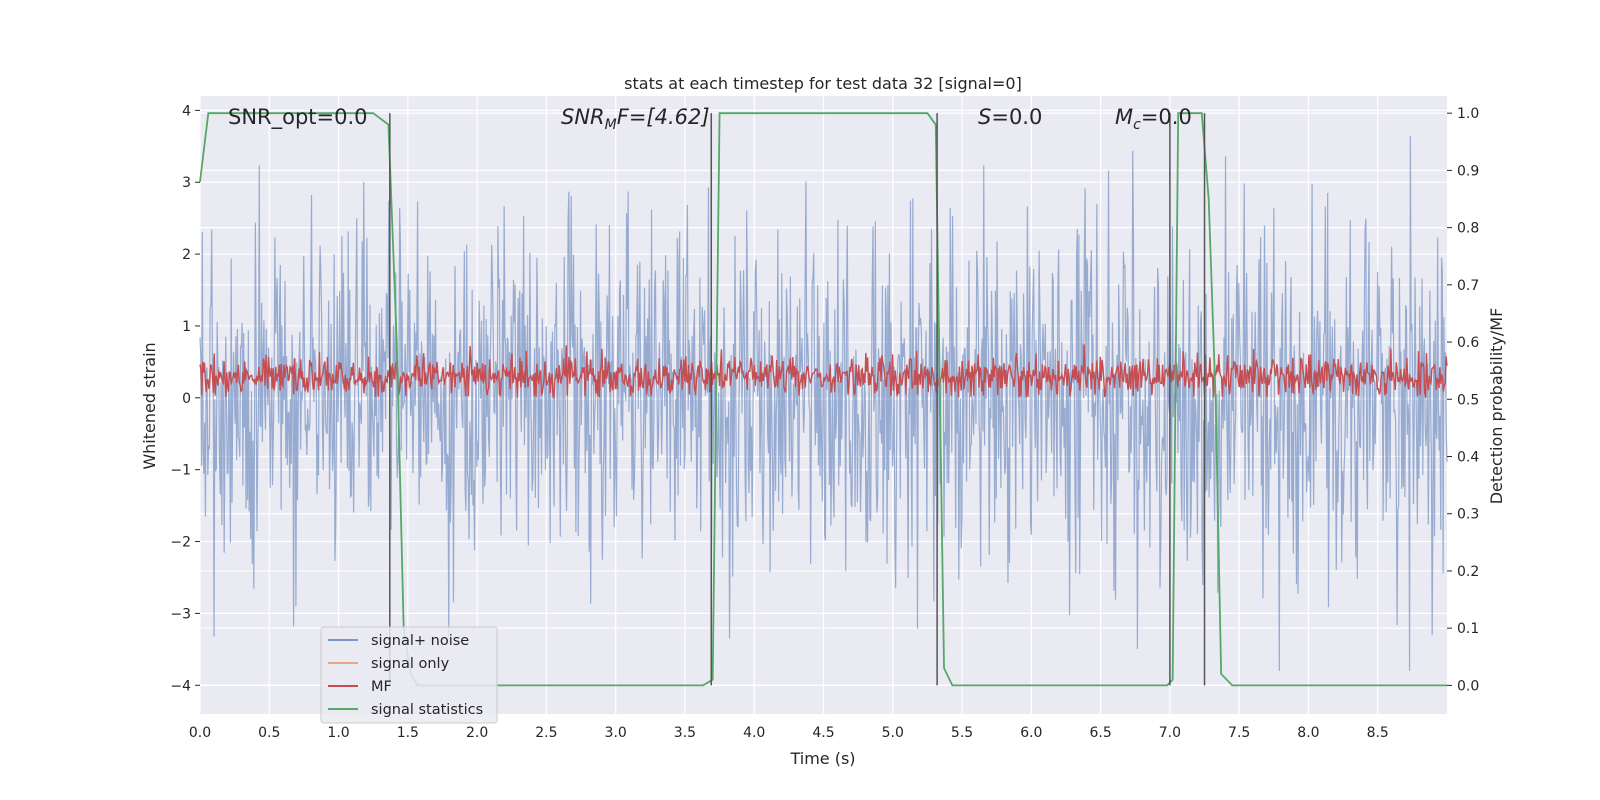 The width and height of the screenshot is (1600, 800). I want to click on y-tick-label-right: 0.4, so click(1468, 458).